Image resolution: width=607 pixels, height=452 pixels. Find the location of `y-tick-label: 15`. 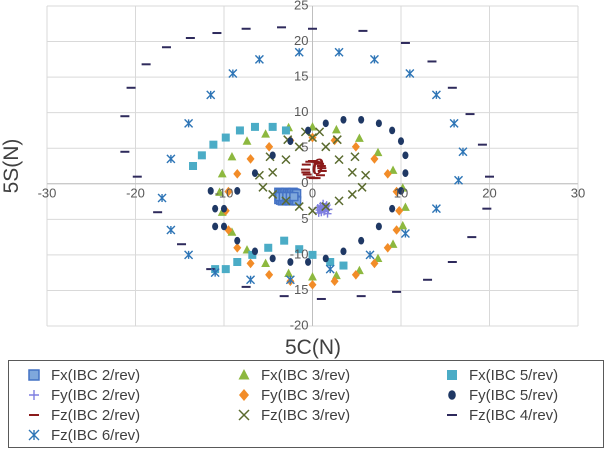

y-tick-label: 15 is located at coordinates (301, 289).